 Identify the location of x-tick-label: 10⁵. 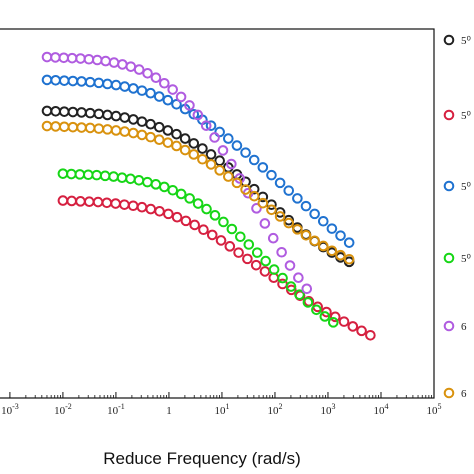
(434, 409).